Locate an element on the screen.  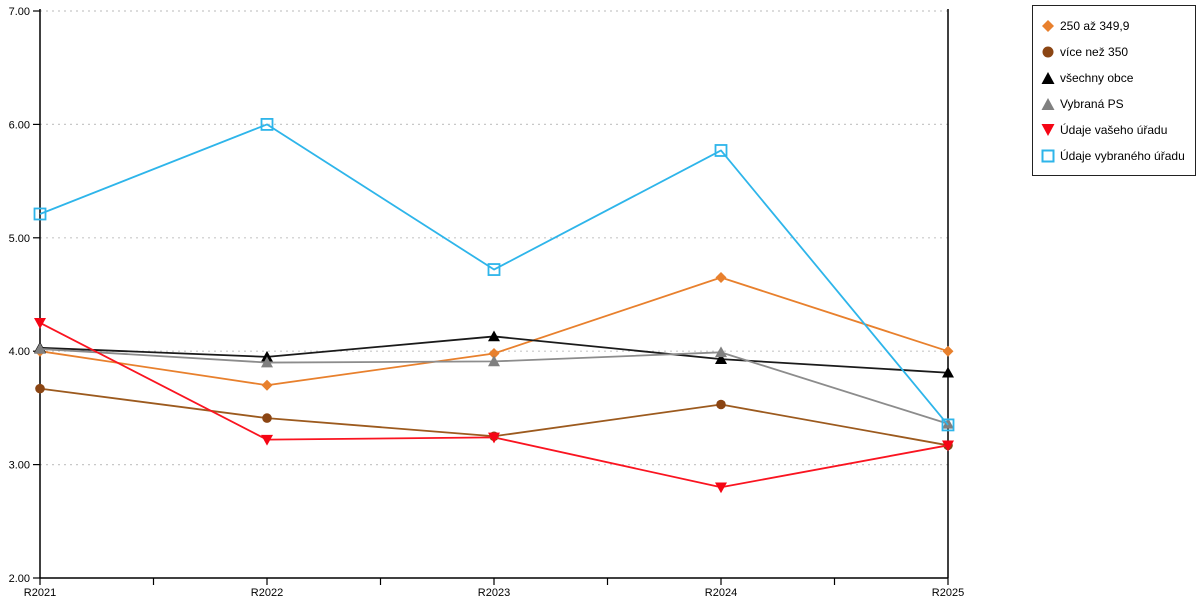
x-tick-label: R2022 is located at coordinates (267, 593).